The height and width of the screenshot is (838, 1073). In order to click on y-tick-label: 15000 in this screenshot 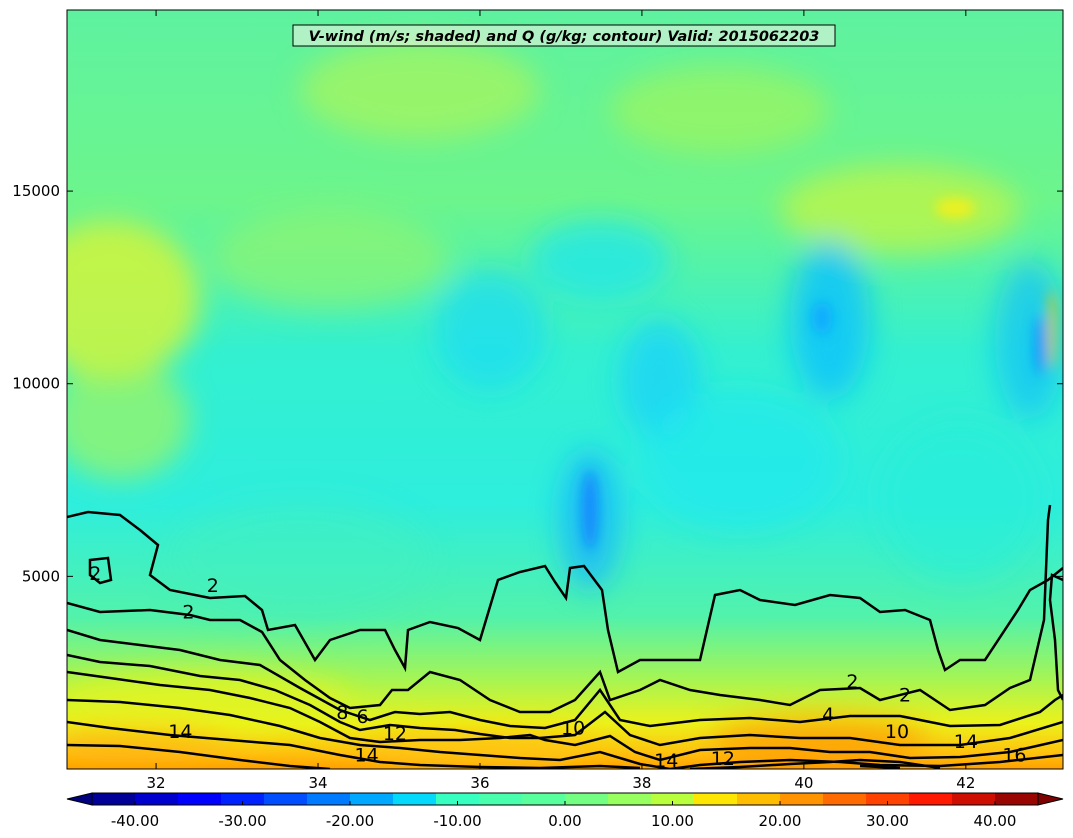, I will do `click(36, 191)`.